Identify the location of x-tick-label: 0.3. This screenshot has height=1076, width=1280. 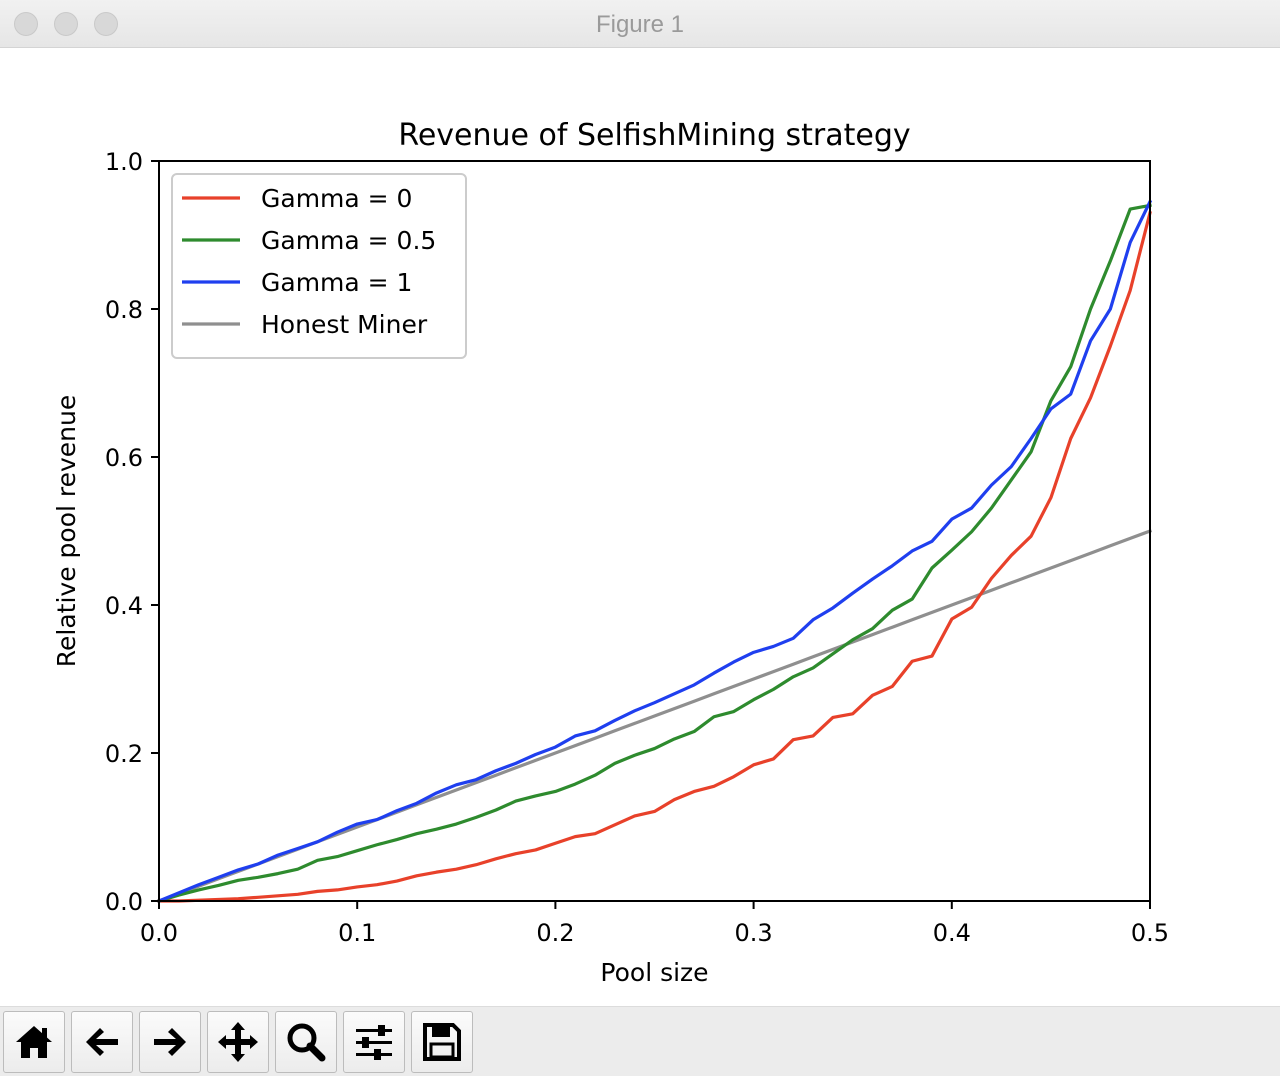
(754, 933).